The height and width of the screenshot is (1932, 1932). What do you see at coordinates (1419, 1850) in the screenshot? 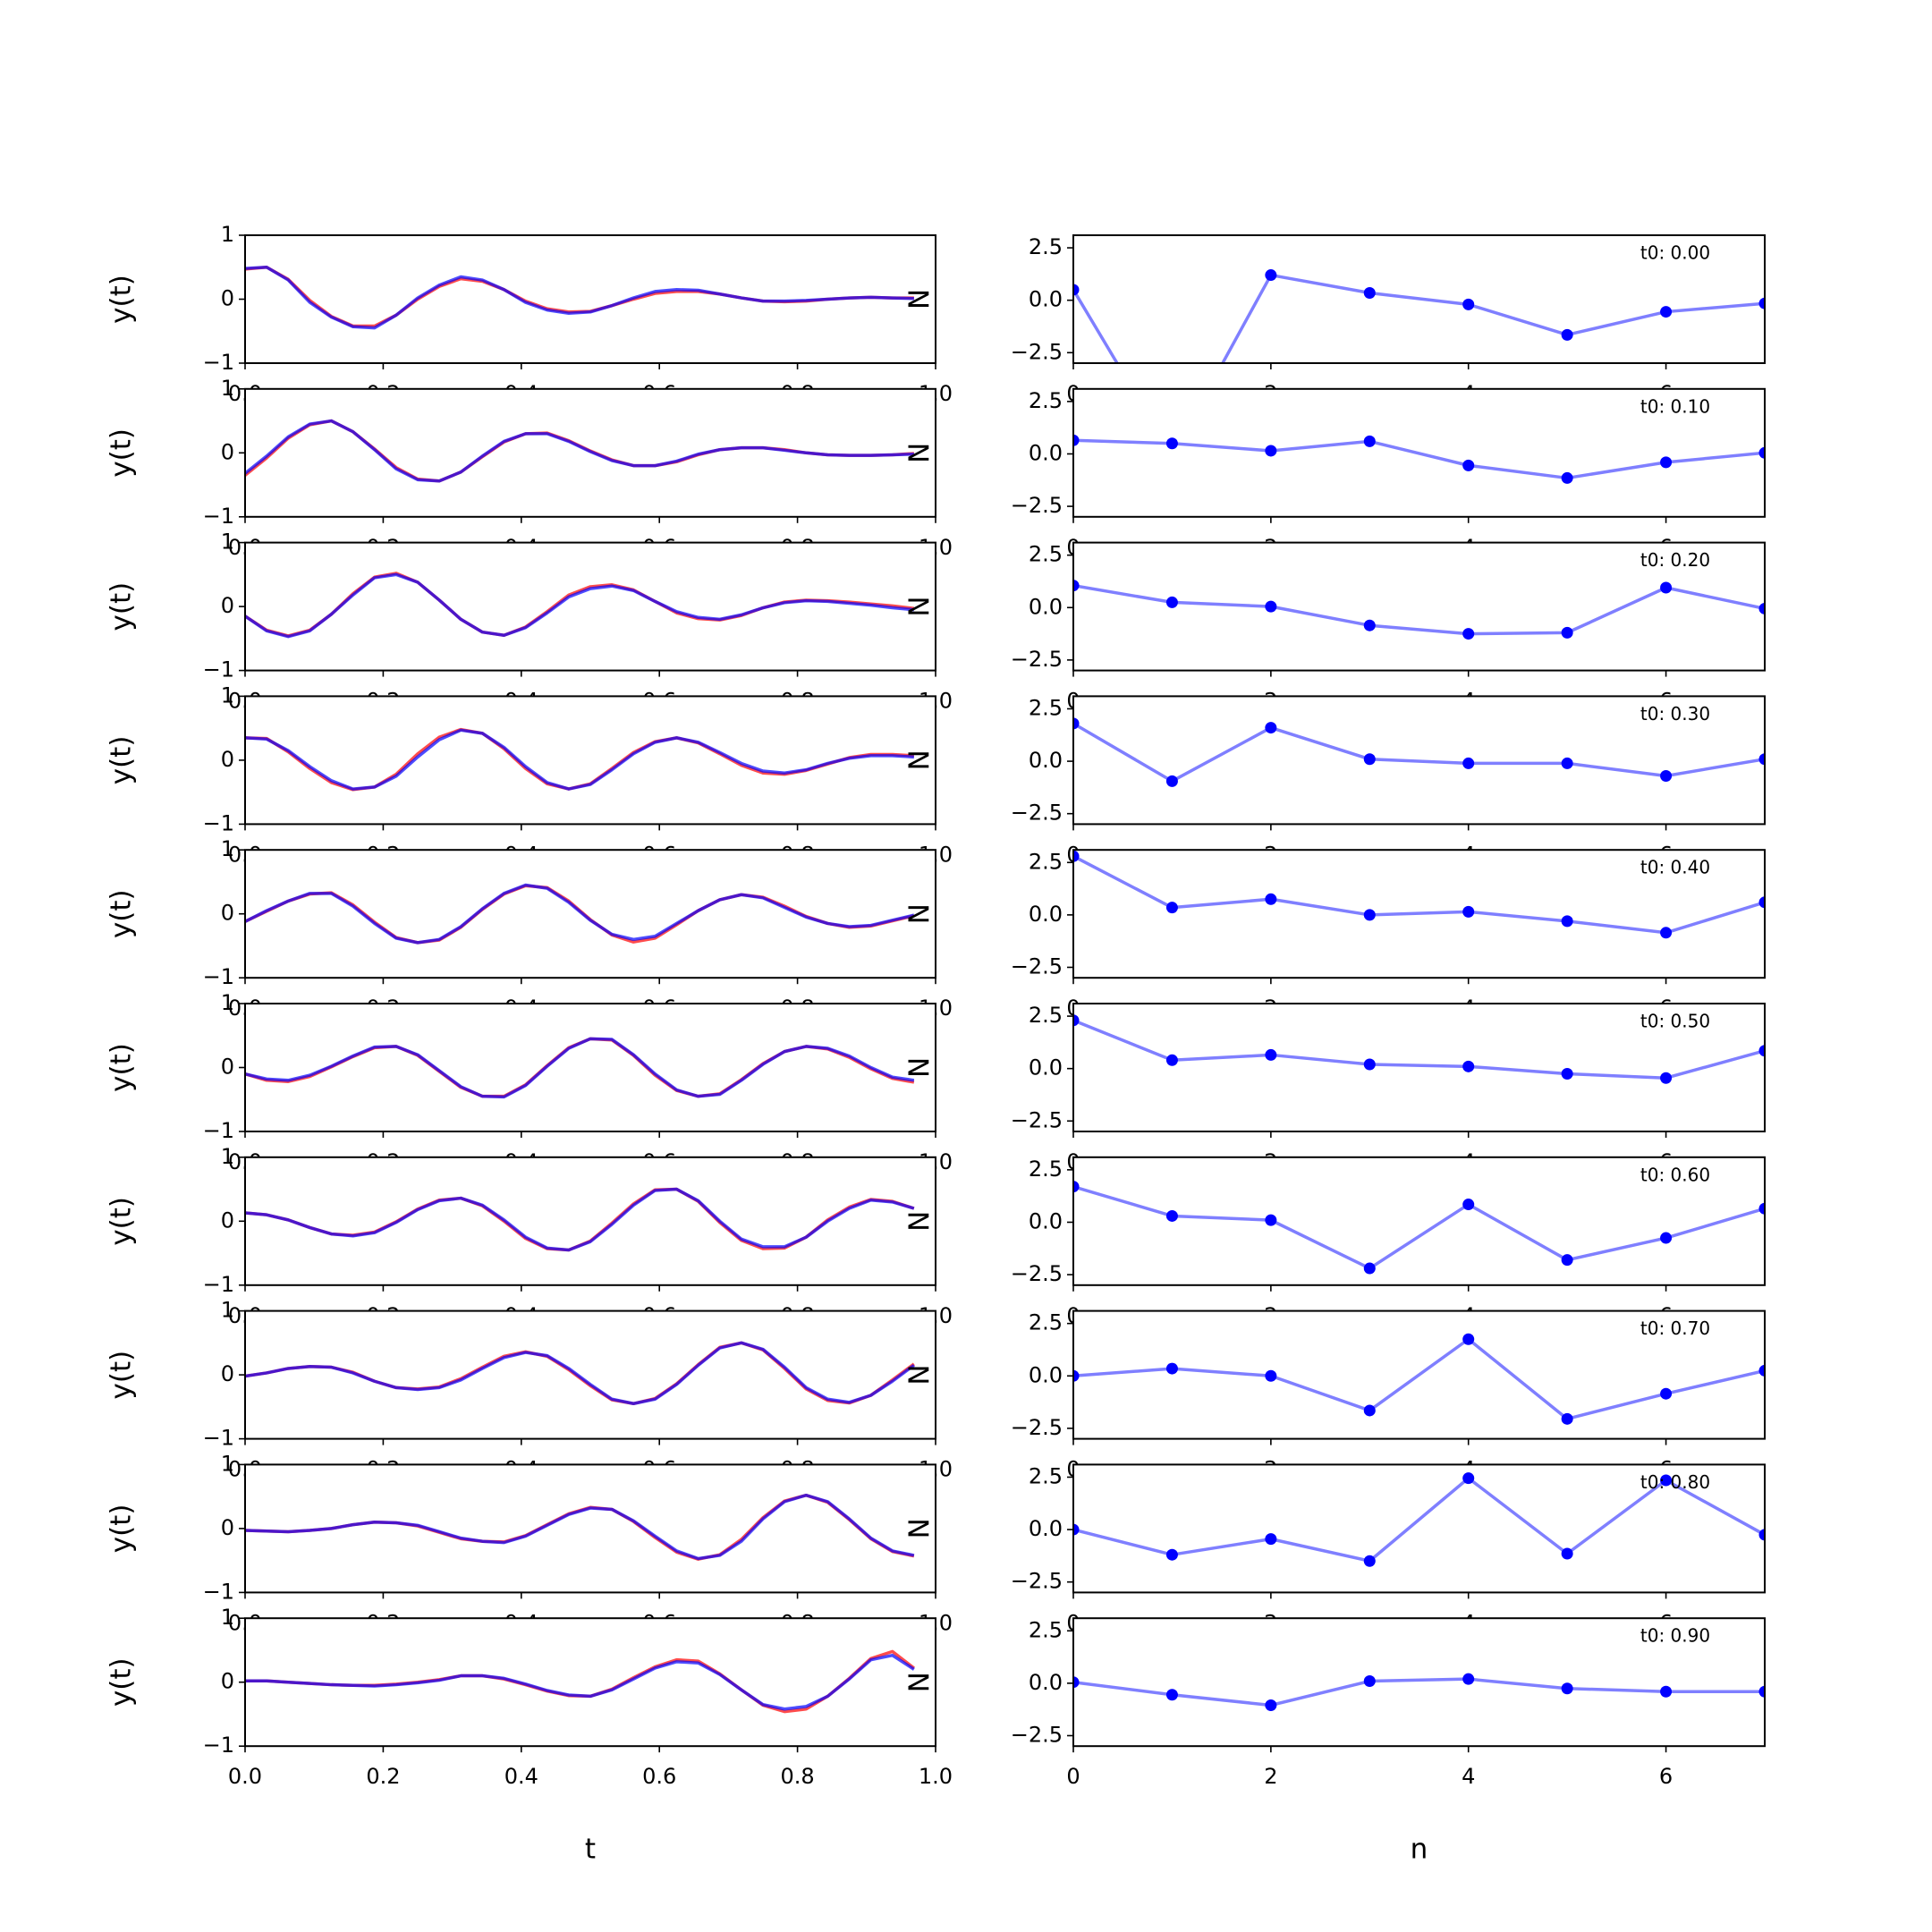
I see `x-axis-label: n` at bounding box center [1419, 1850].